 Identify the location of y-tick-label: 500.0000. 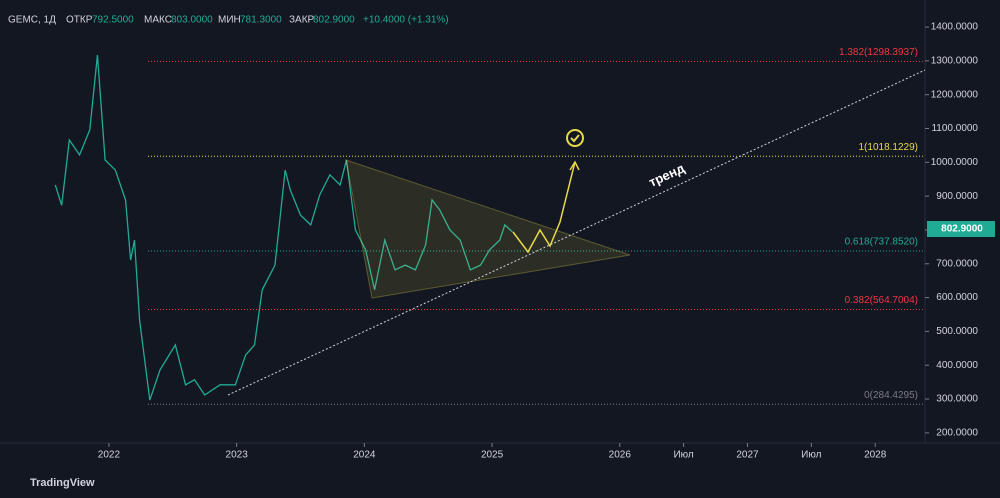
(957, 331).